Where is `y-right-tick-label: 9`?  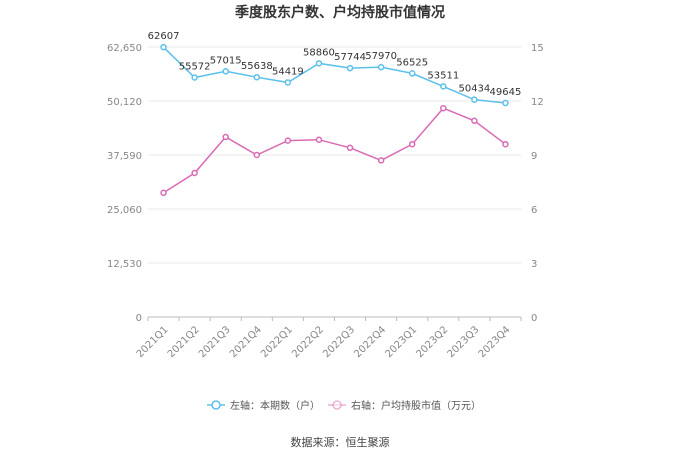
y-right-tick-label: 9 is located at coordinates (534, 156).